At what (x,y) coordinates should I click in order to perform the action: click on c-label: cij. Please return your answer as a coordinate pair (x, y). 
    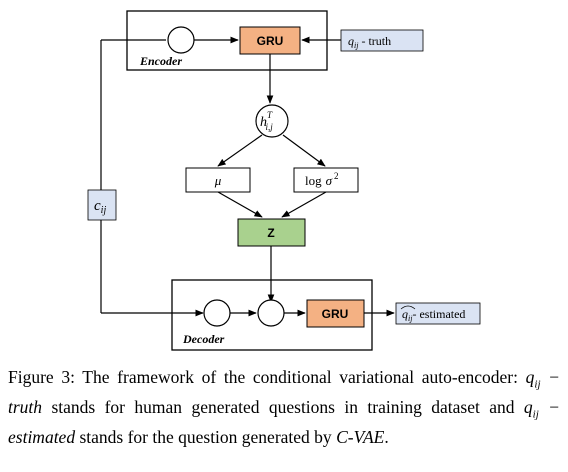
    Looking at the image, I should click on (100, 207).